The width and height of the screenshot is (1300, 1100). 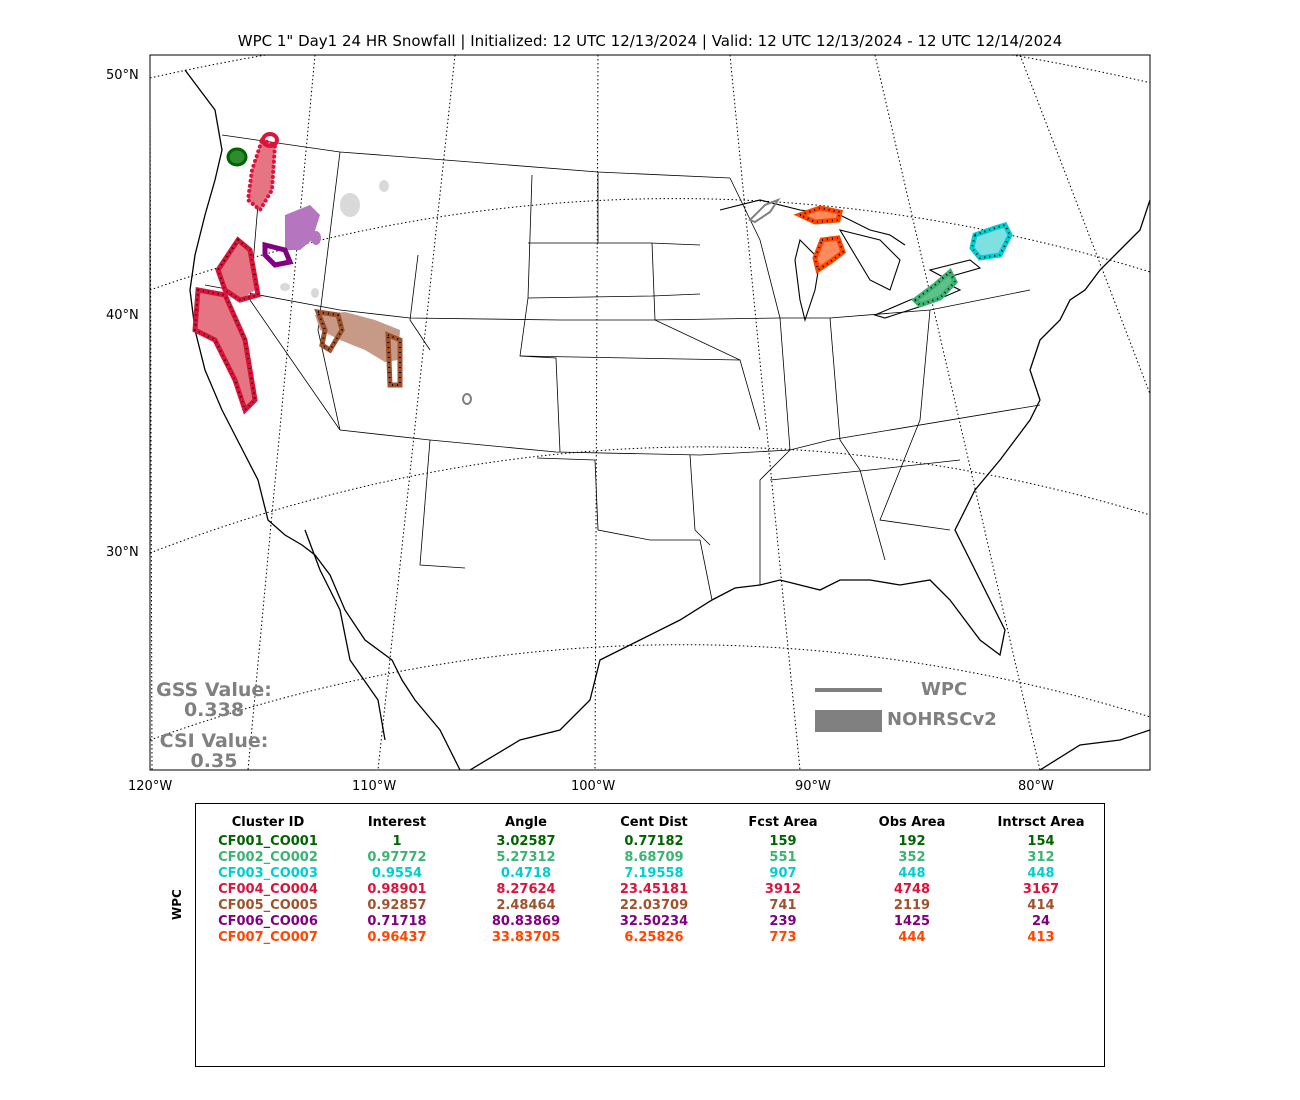 I want to click on table-cell: 32.50234, so click(x=654, y=921).